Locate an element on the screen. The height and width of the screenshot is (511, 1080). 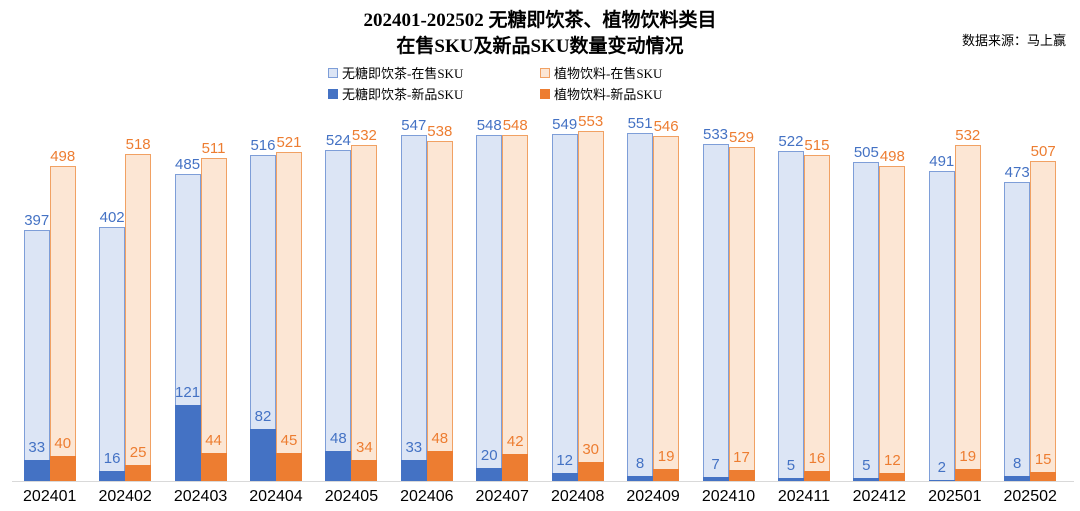
bar-plant-onsale: 529 17 is located at coordinates (741, 305).